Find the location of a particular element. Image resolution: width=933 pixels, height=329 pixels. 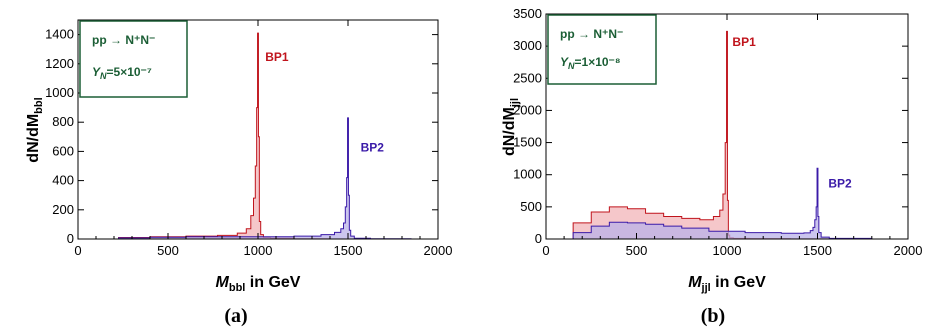

legend-box: pp → N⁺N⁻ YN=5×10⁻⁷ is located at coordinates (133, 59).